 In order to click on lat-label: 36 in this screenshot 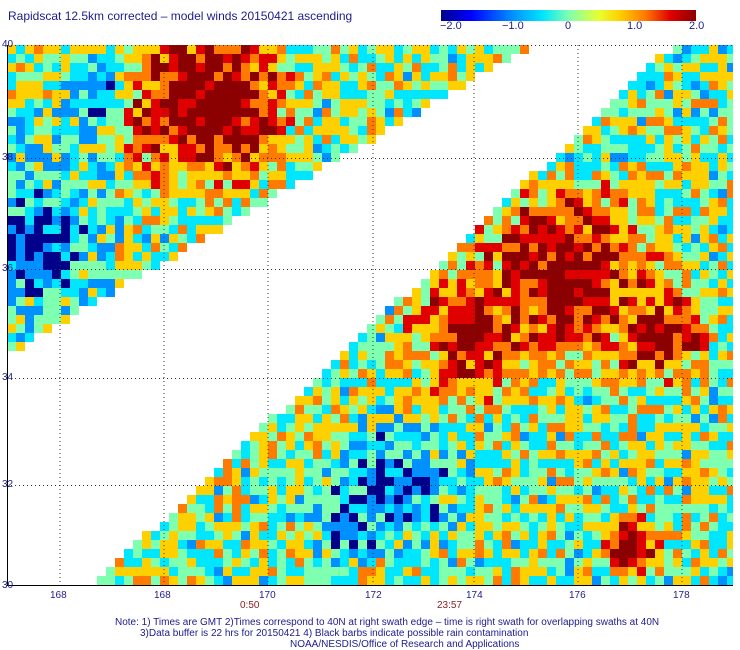, I will do `click(8, 268)`.